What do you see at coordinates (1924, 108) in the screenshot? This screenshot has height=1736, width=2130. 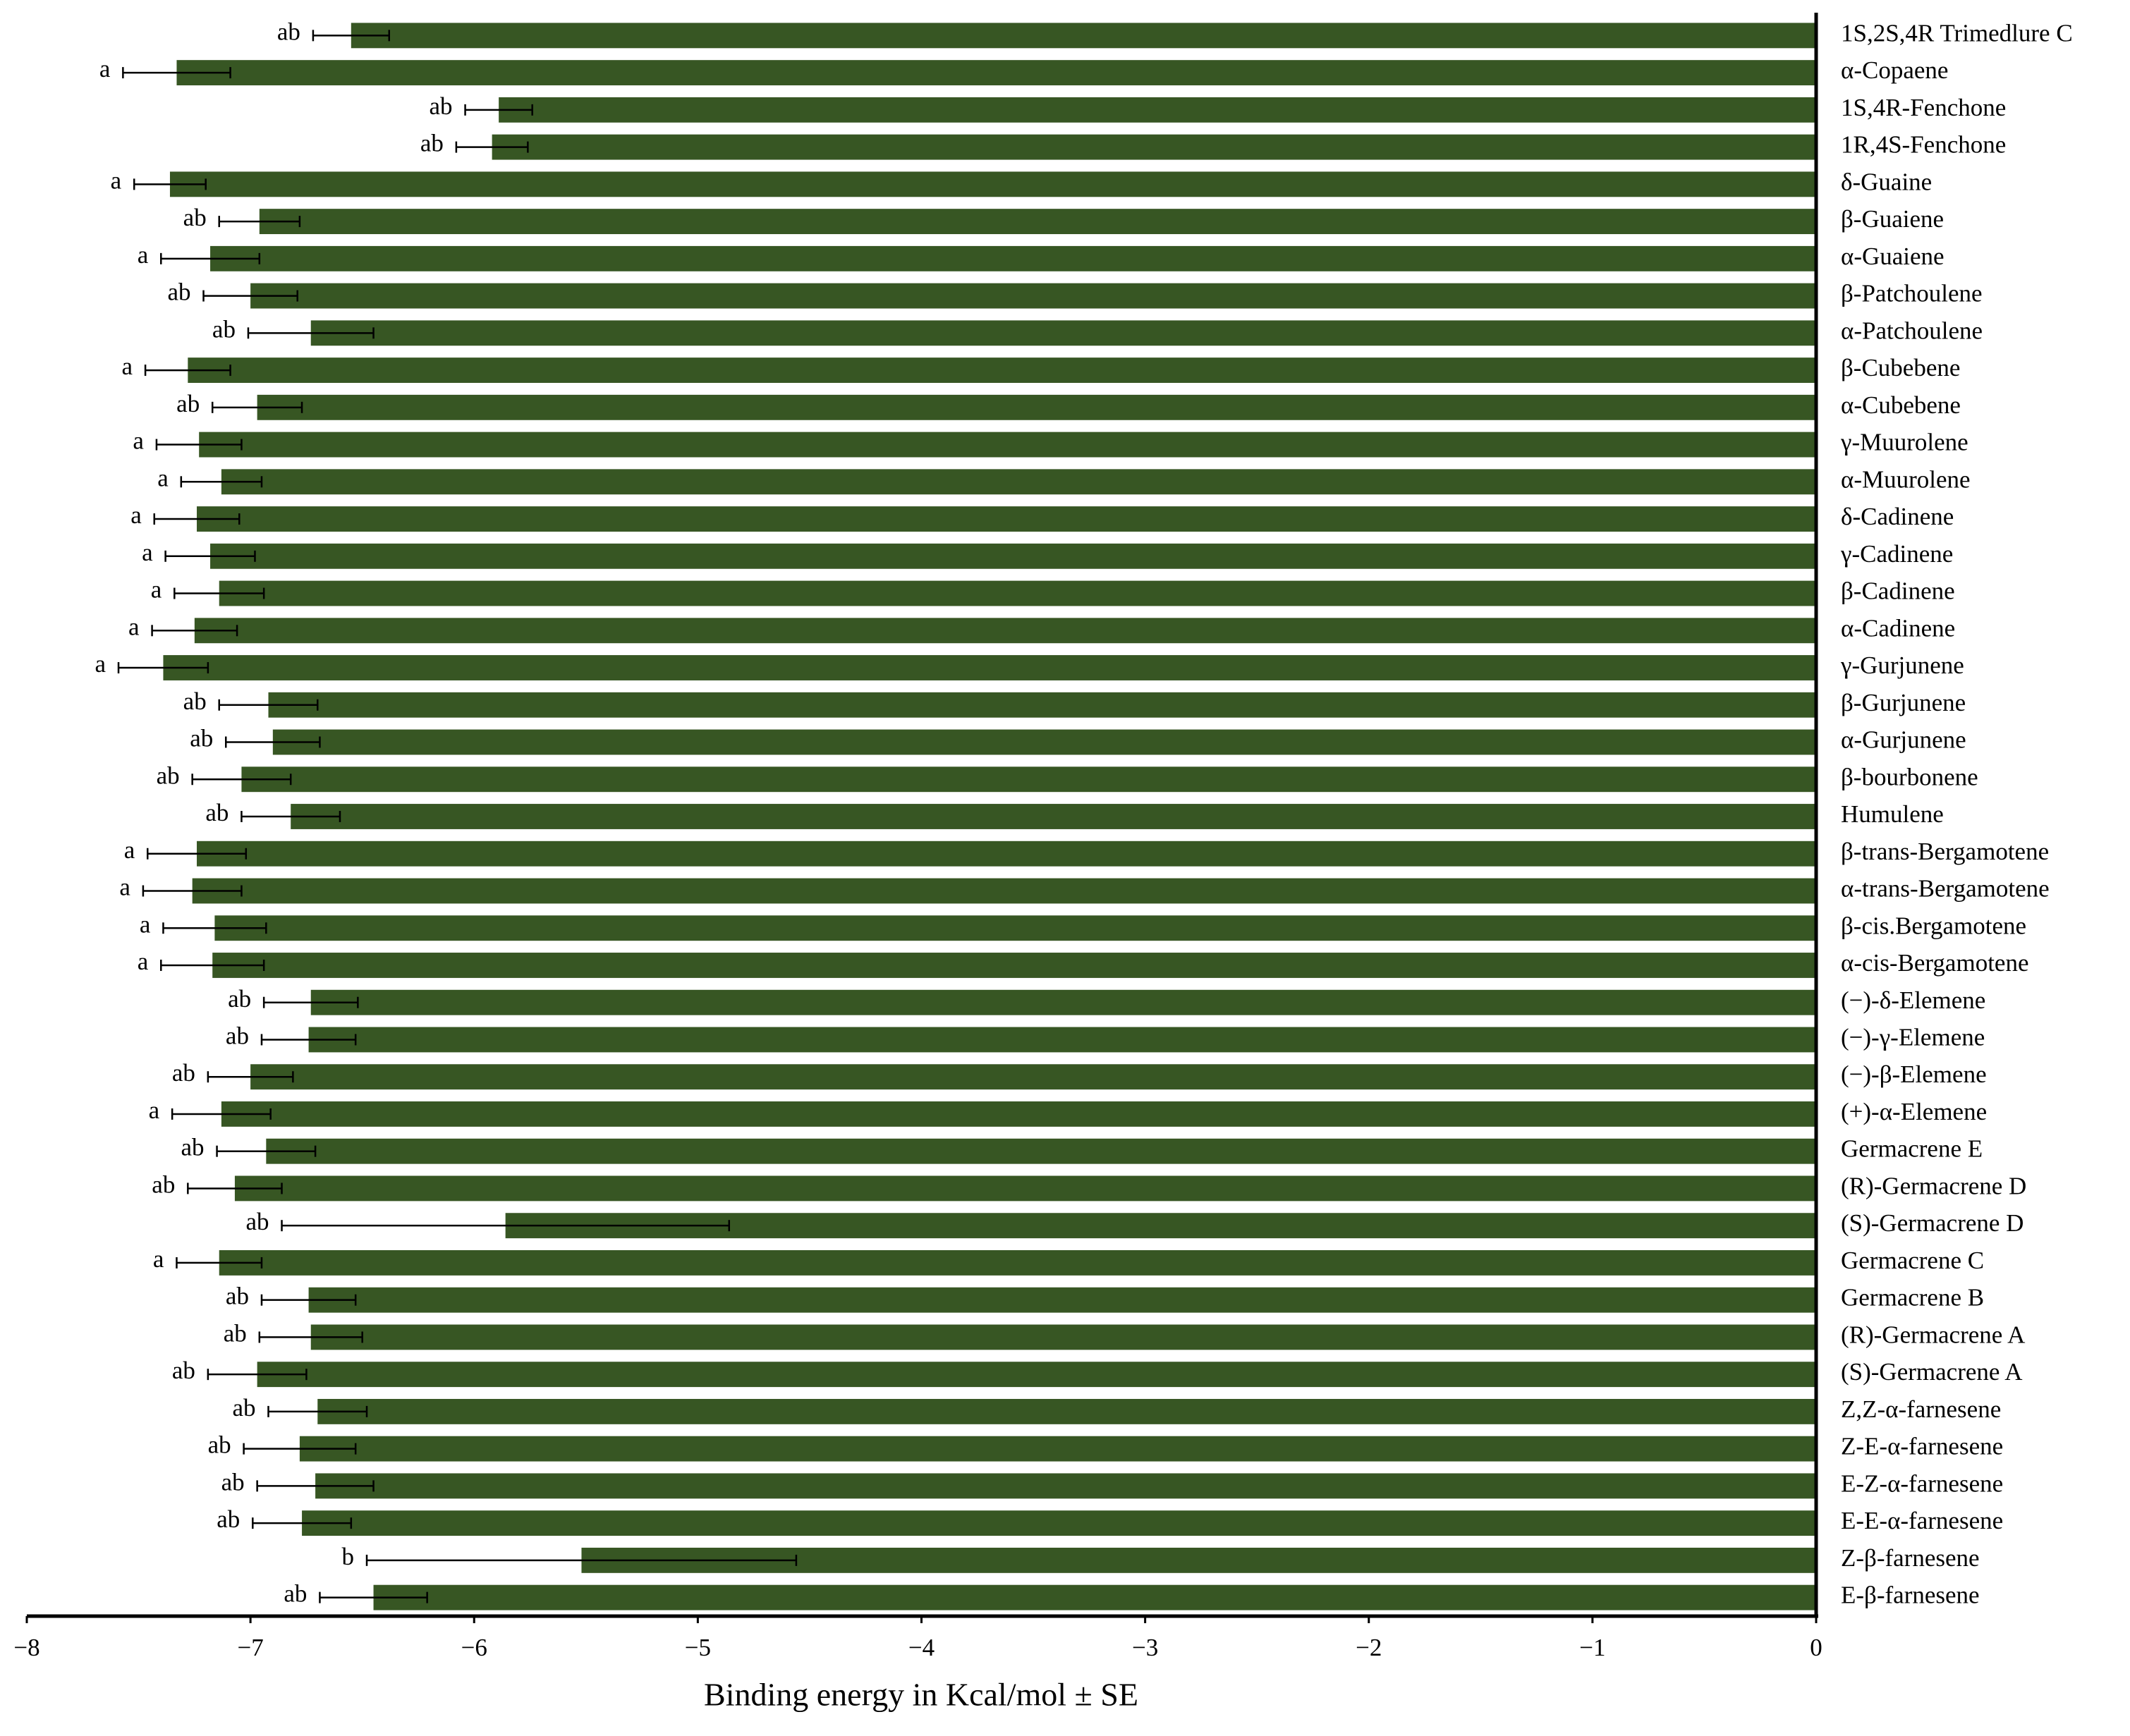 I see `category-label: 1S,4R-Fenchone` at bounding box center [1924, 108].